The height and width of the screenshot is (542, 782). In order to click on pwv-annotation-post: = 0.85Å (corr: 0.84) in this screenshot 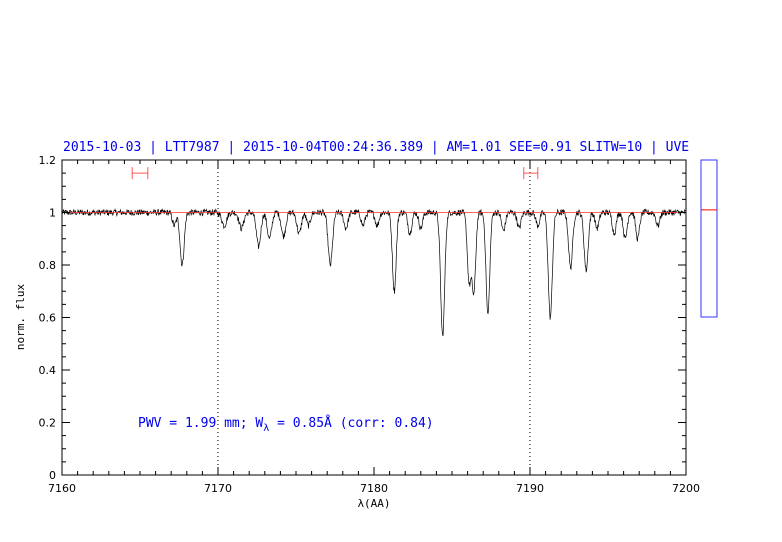, I will do `click(351, 423)`.